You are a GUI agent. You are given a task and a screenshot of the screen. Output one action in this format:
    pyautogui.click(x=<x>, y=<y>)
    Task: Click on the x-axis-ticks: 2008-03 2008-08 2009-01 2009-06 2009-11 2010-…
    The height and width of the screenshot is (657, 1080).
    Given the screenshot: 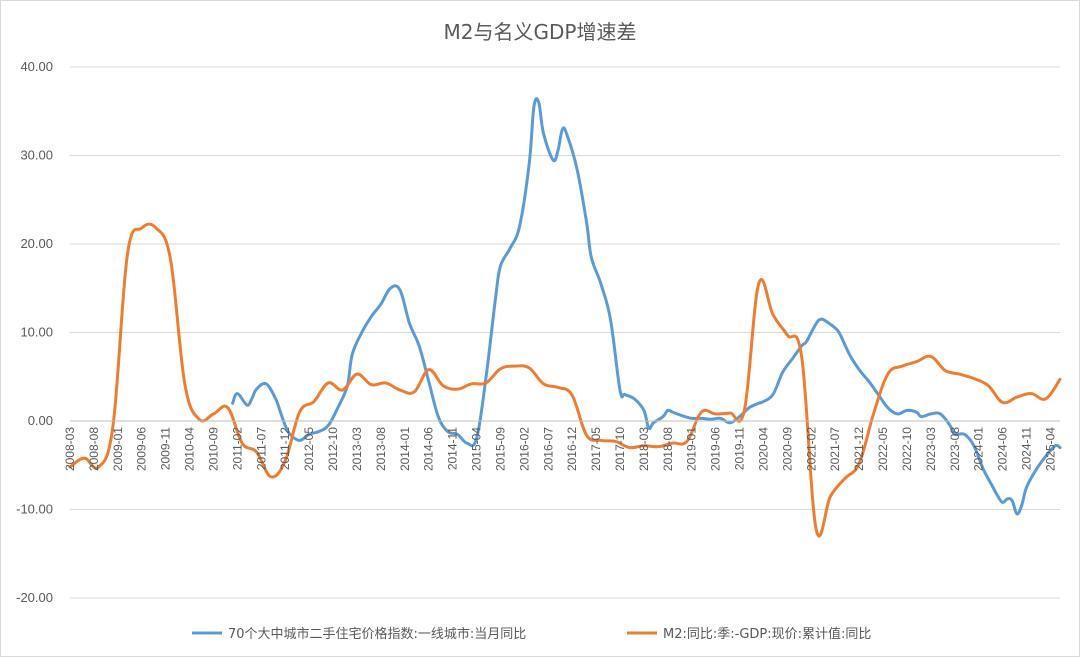 What is the action you would take?
    pyautogui.click(x=560, y=449)
    